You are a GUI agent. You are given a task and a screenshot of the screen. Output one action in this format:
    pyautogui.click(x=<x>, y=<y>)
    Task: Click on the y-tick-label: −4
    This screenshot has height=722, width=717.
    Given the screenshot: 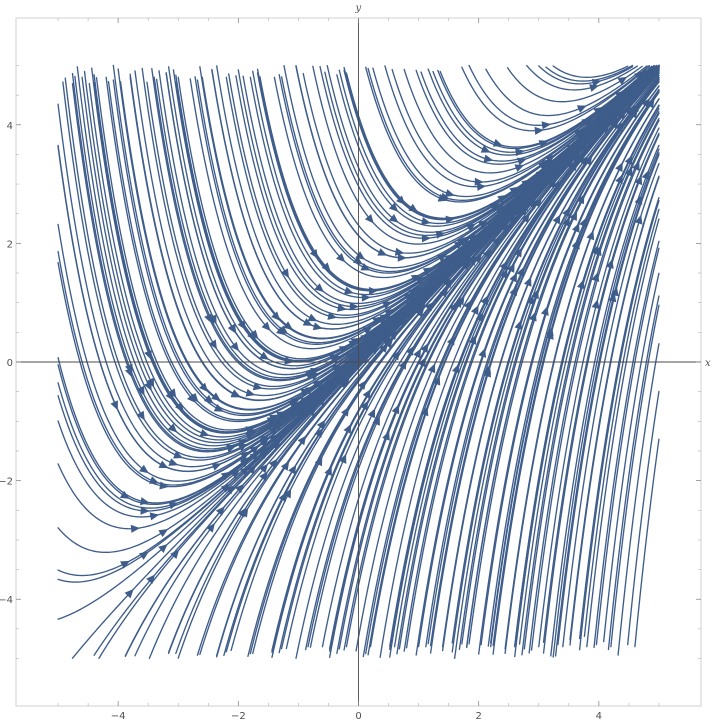 What is the action you would take?
    pyautogui.click(x=6, y=600)
    